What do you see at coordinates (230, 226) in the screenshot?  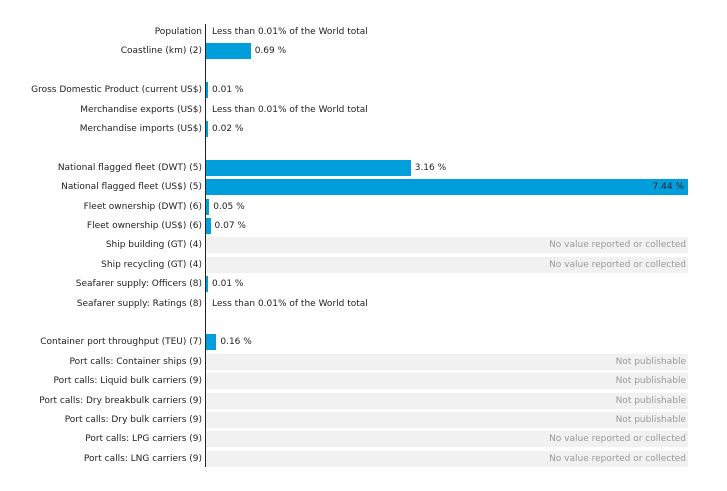 I see `data-label: 0.07 %` at bounding box center [230, 226].